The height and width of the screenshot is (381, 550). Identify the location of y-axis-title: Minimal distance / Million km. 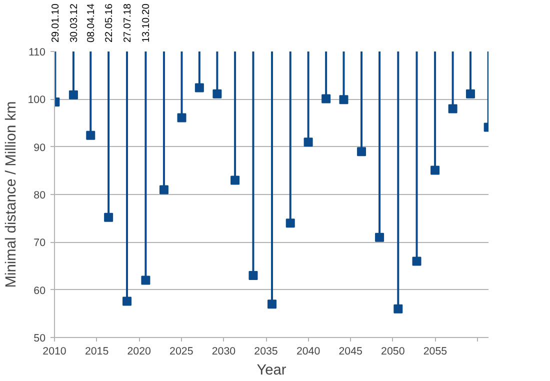
(12, 194).